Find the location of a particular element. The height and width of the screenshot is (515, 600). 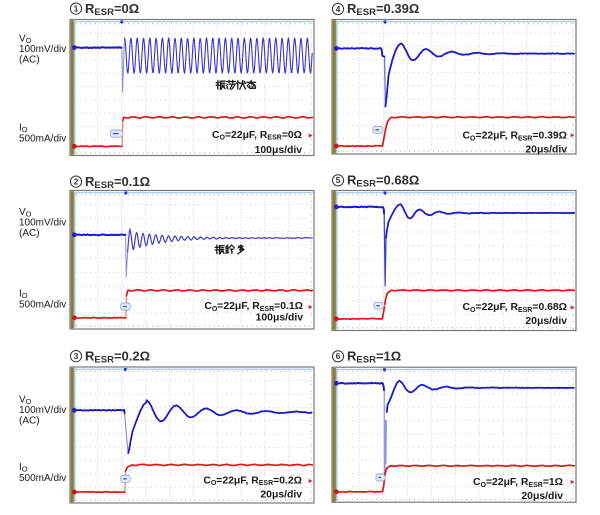

svg-text: RESR=0.39Ω is located at coordinates (383, 9).